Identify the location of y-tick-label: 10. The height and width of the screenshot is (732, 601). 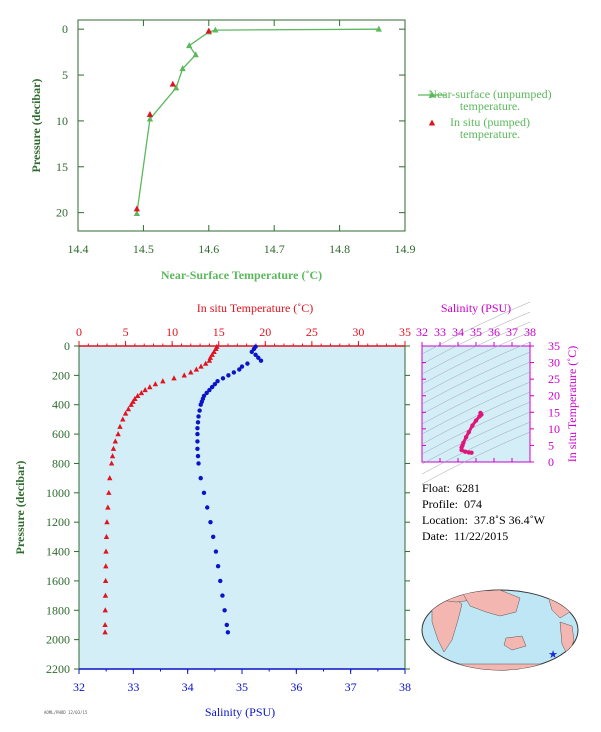
(62, 121).